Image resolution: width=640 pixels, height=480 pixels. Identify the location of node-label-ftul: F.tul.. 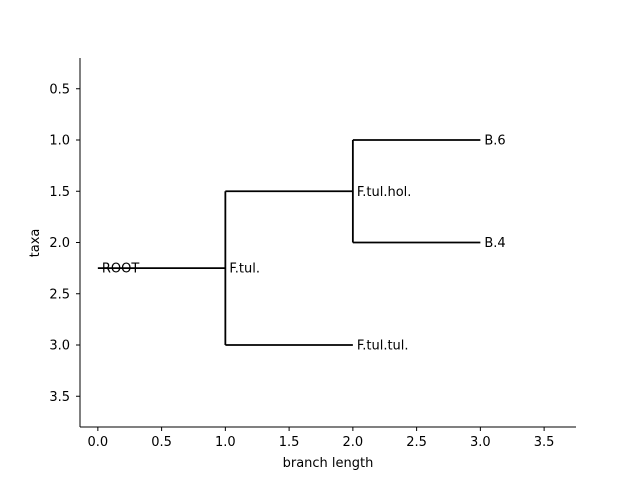
(244, 269).